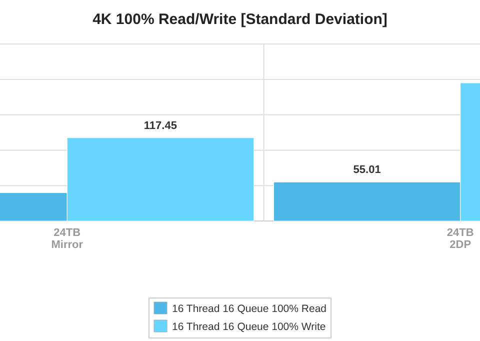 The height and width of the screenshot is (341, 480). Describe the element at coordinates (249, 327) in the screenshot. I see `legend-label: 16 Thread 16 Queue 100% Write` at that location.